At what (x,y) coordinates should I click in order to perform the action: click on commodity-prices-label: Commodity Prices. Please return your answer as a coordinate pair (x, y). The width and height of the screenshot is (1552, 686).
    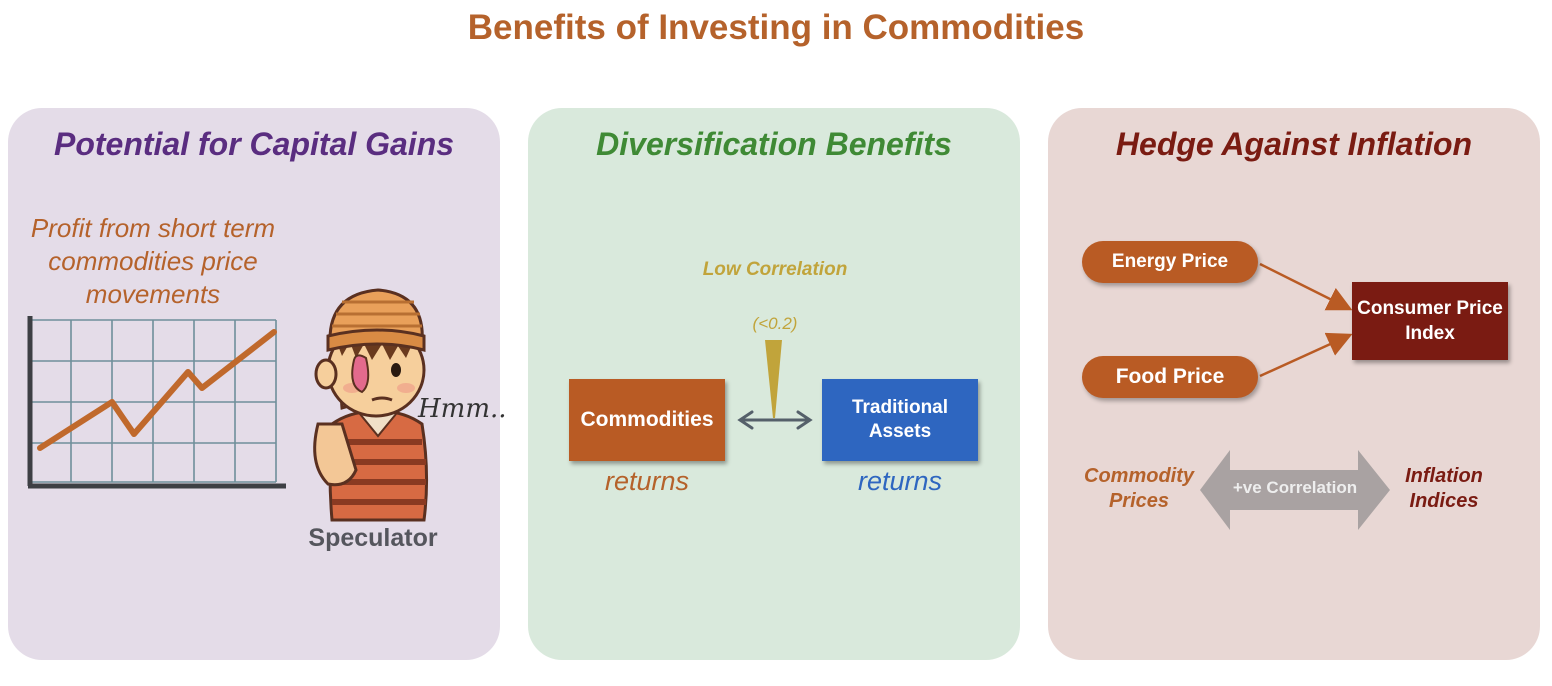
    Looking at the image, I should click on (1139, 488).